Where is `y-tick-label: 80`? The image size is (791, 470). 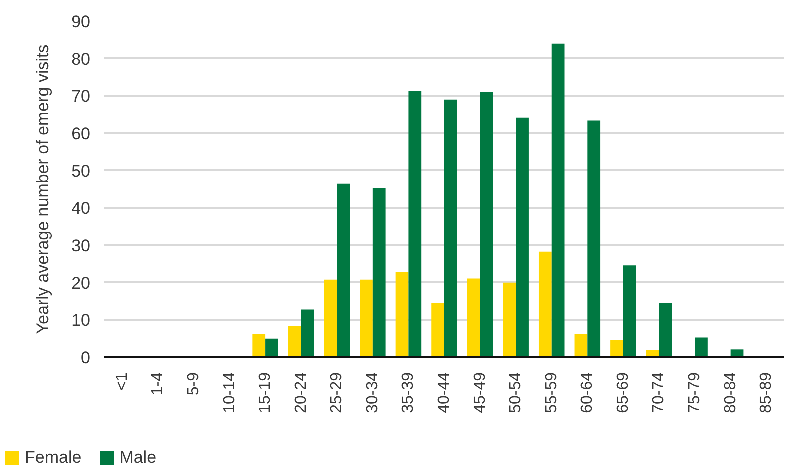
y-tick-label: 80 is located at coordinates (81, 59).